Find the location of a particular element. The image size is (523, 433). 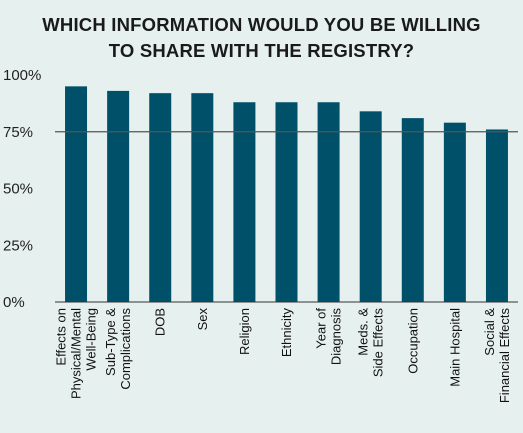

x-tick-label-line: Main Hospital is located at coordinates (454, 347).